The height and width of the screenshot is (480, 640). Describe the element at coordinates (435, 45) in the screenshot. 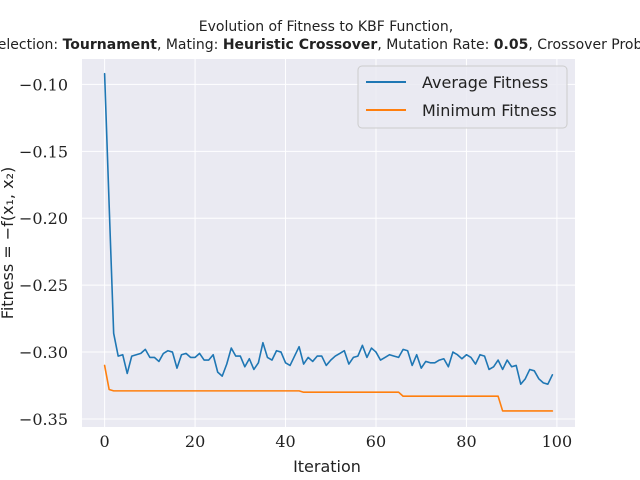

I see `title-part: , Mutation Rate:` at that location.